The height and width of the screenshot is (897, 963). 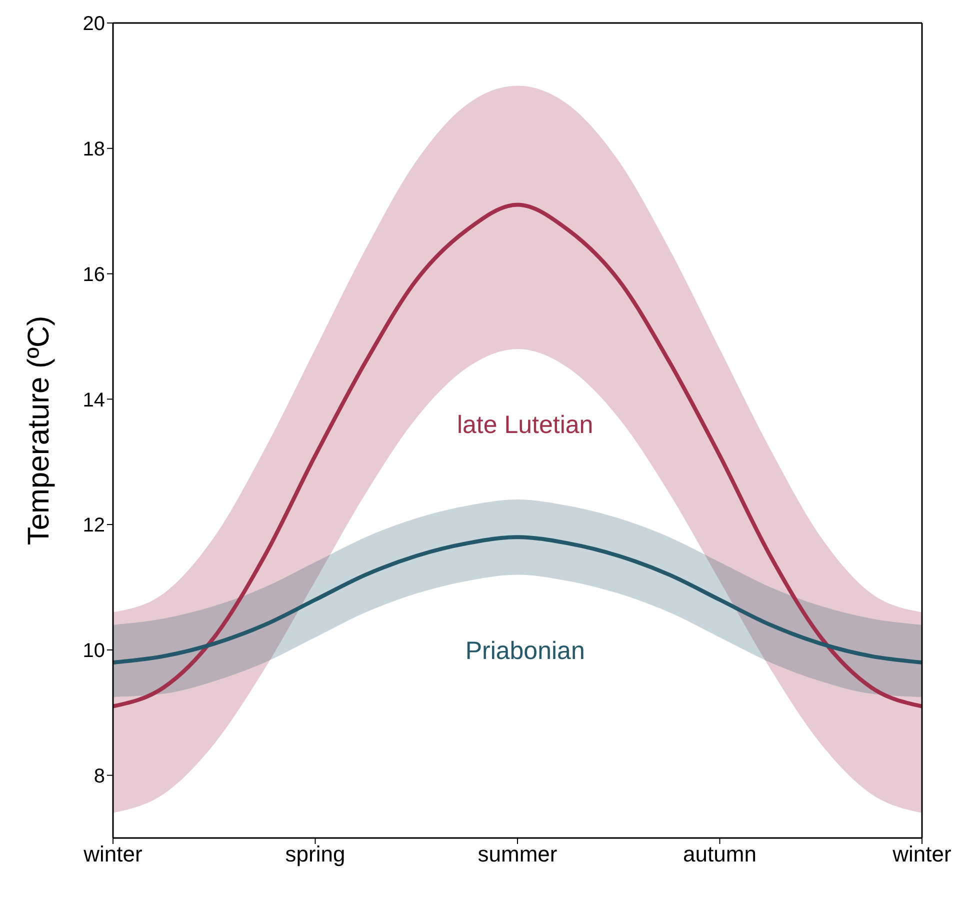 I want to click on x-tick-label: autumn, so click(x=719, y=854).